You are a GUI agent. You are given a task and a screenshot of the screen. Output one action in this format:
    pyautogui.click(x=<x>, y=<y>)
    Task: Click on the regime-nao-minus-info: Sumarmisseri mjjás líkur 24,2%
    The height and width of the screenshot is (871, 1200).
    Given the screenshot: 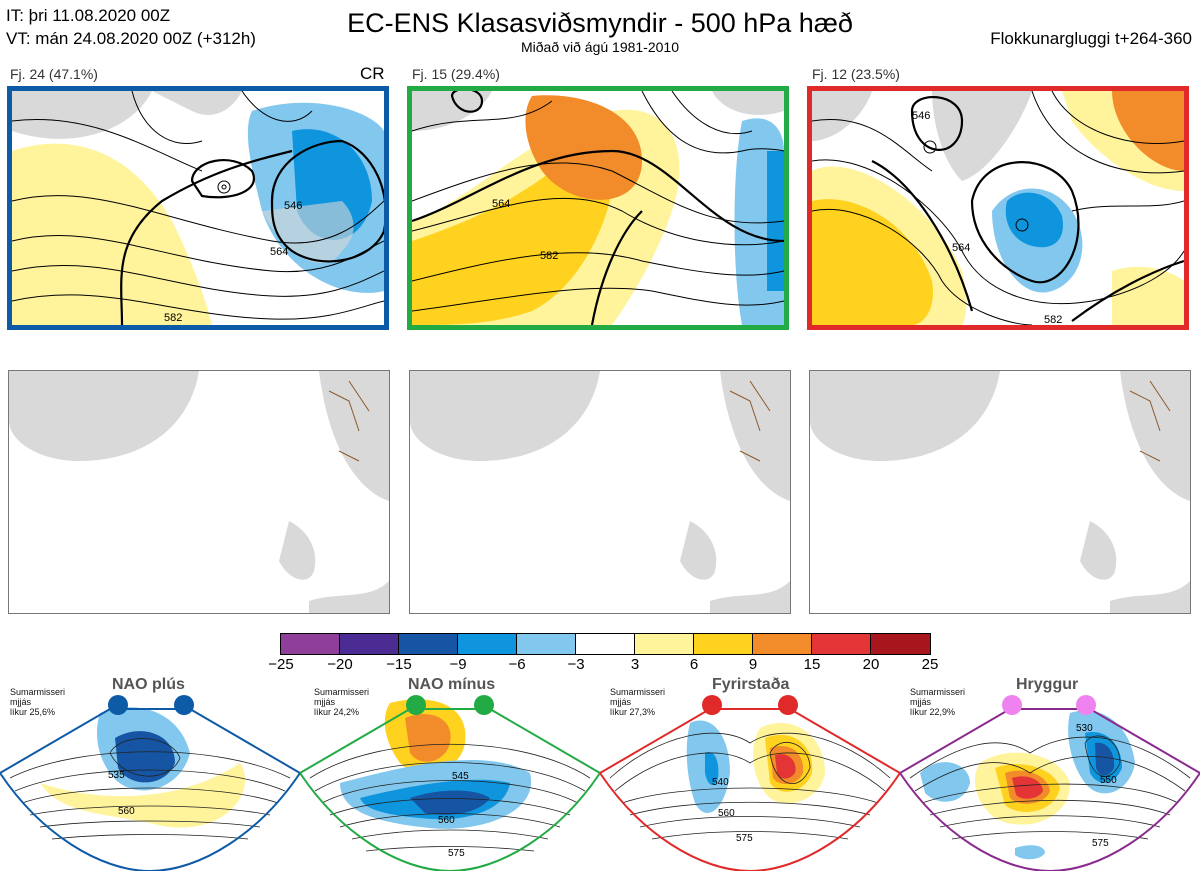 What is the action you would take?
    pyautogui.click(x=341, y=702)
    